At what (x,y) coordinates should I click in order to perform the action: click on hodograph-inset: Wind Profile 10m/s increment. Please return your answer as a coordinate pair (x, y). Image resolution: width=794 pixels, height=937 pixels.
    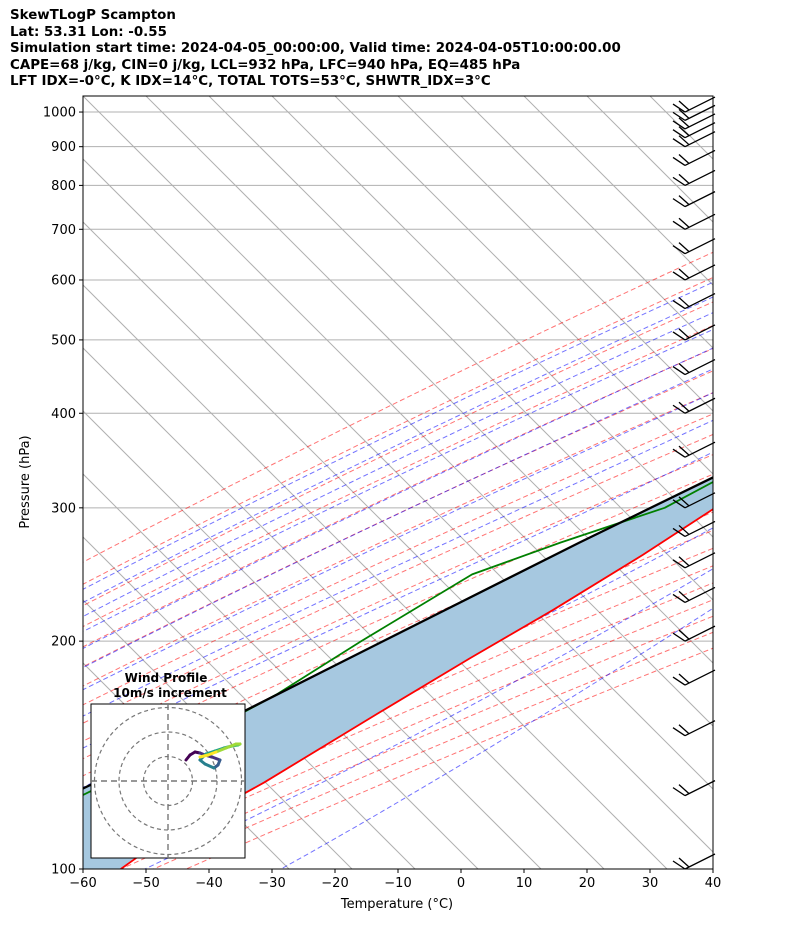
    Looking at the image, I should click on (168, 765).